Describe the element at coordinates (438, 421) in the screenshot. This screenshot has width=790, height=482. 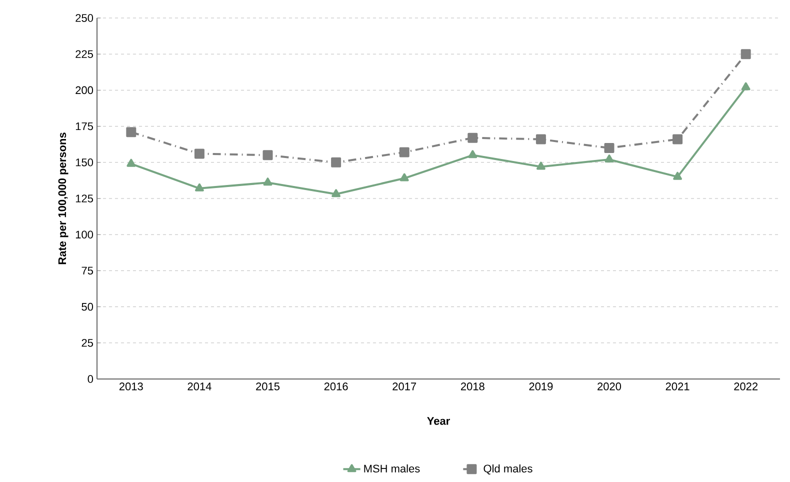
I see `x-axis-title: Year` at that location.